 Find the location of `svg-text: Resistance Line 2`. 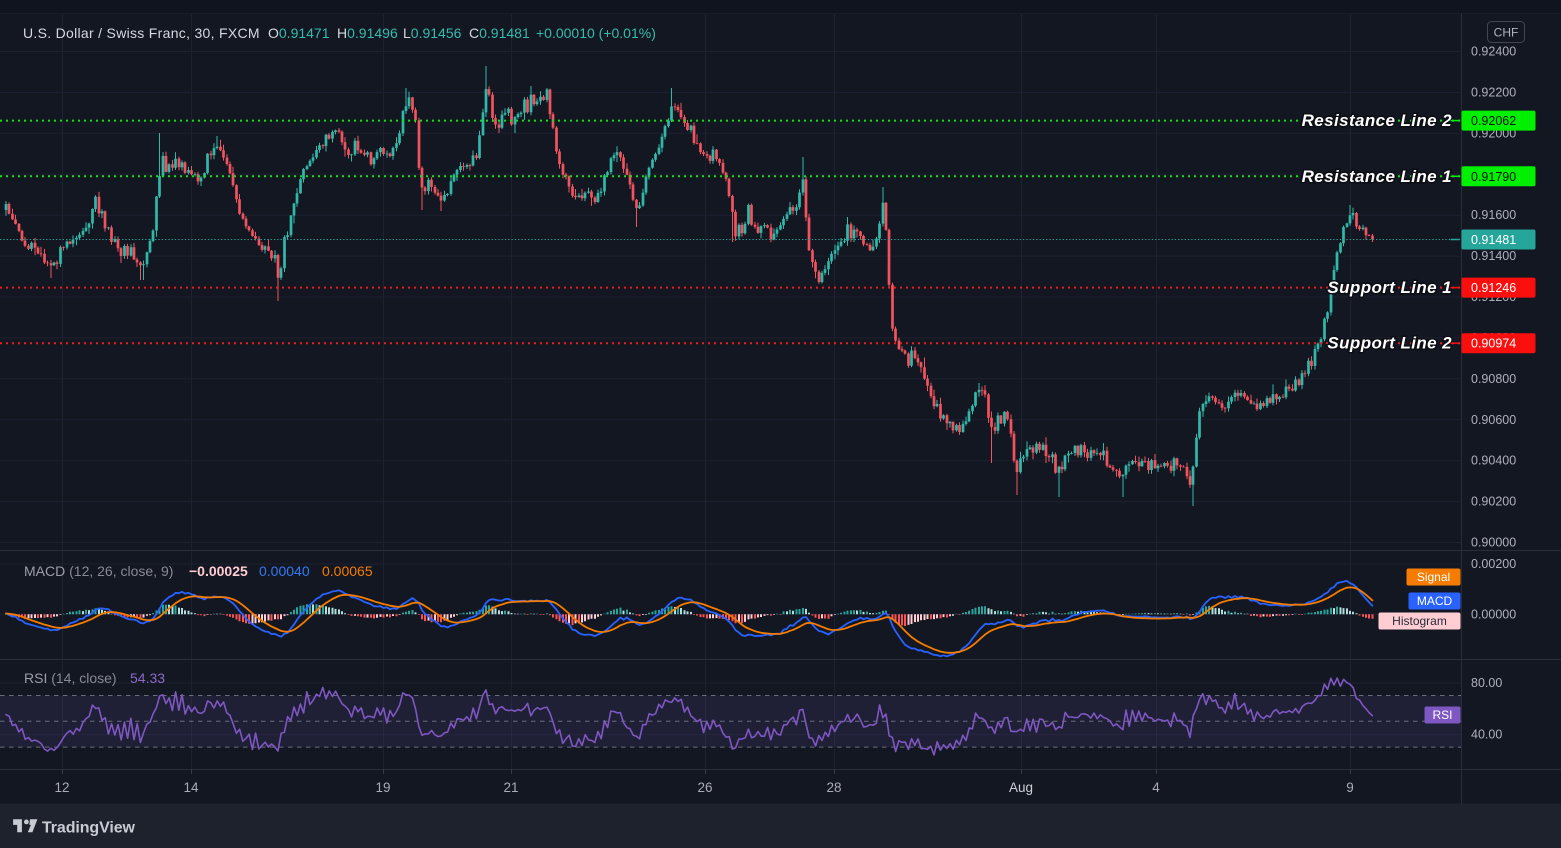

svg-text: Resistance Line 2 is located at coordinates (1377, 120).